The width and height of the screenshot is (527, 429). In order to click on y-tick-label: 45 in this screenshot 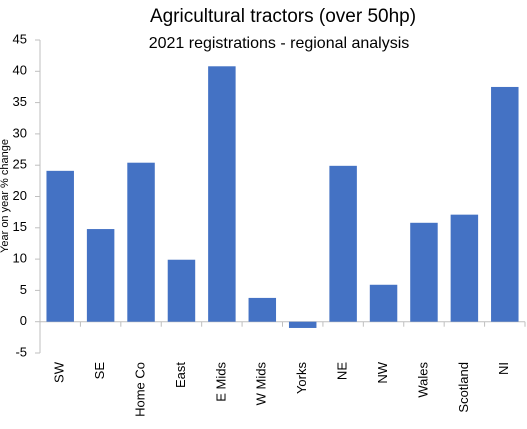, I will do `click(20, 38)`.